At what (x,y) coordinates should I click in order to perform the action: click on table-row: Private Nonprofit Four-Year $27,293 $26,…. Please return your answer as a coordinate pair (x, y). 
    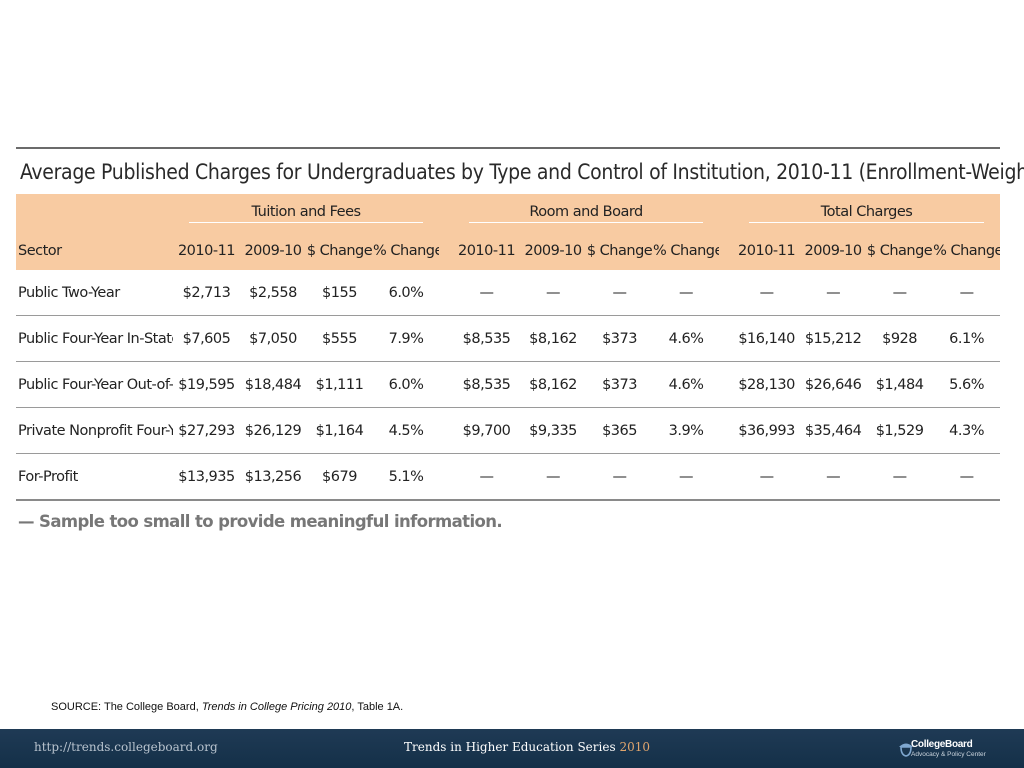
    Looking at the image, I should click on (508, 430).